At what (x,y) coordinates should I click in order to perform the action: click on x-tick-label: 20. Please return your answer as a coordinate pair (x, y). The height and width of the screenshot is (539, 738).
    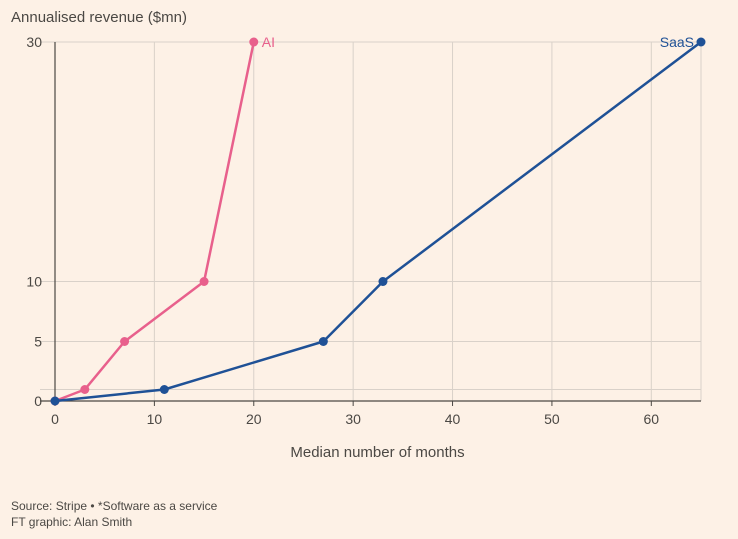
    Looking at the image, I should click on (254, 419).